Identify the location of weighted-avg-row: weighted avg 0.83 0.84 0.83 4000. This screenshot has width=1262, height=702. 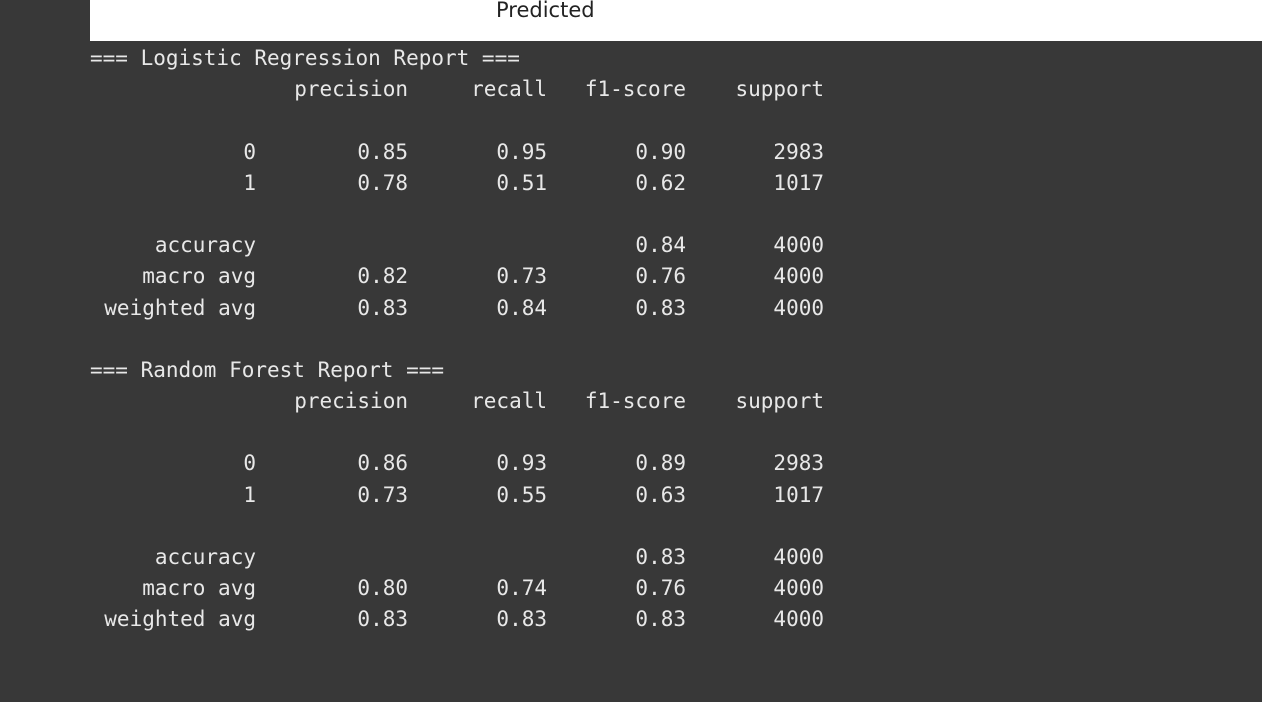
(670, 308).